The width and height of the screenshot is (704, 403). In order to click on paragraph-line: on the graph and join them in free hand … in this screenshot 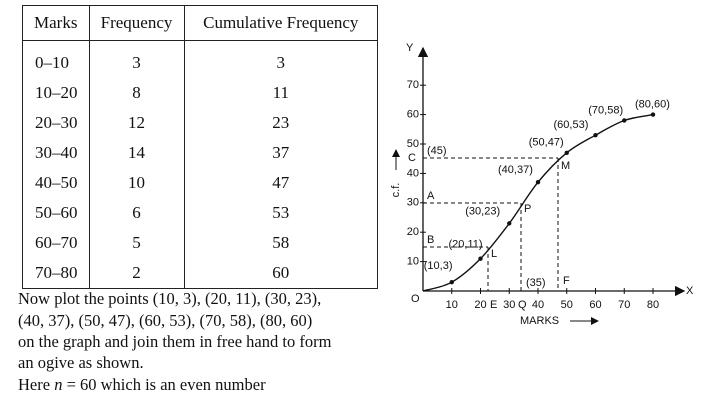, I will do `click(175, 341)`.